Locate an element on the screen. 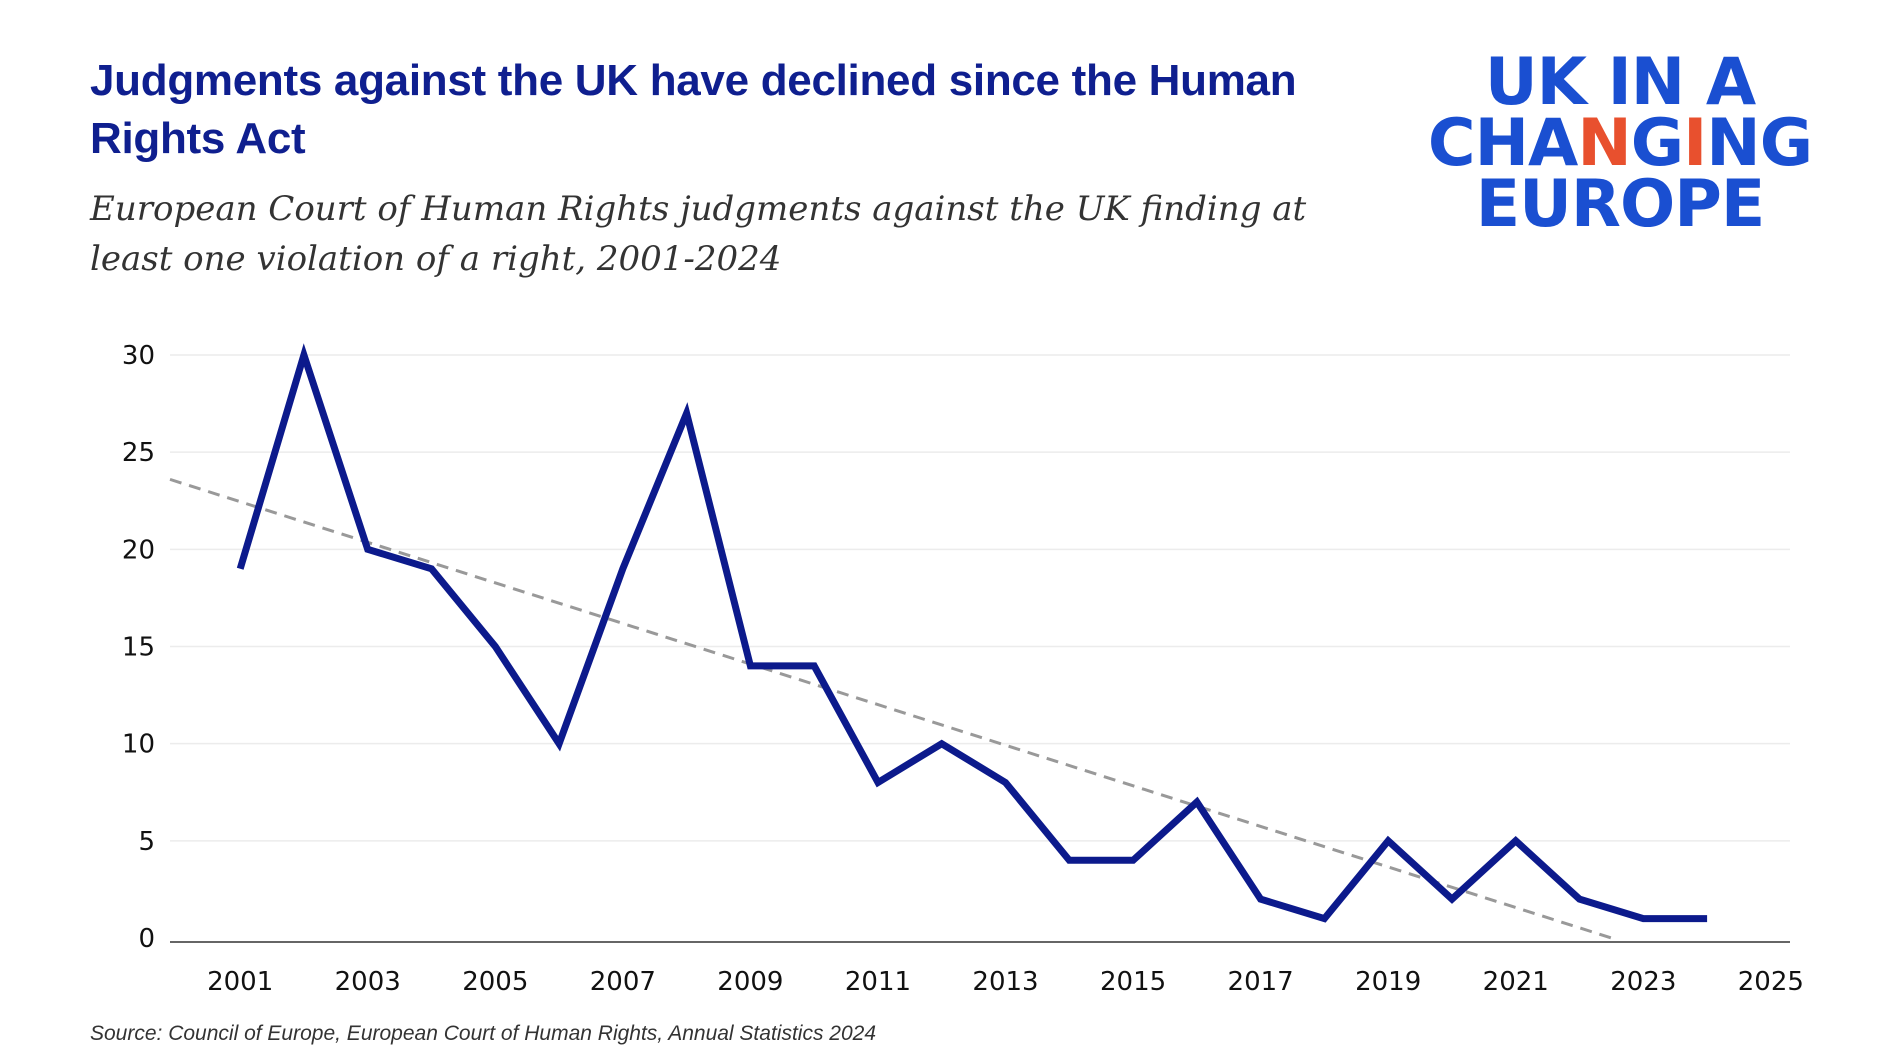 This screenshot has width=1890, height=1063. x-tick-label: 2021 is located at coordinates (1516, 982).